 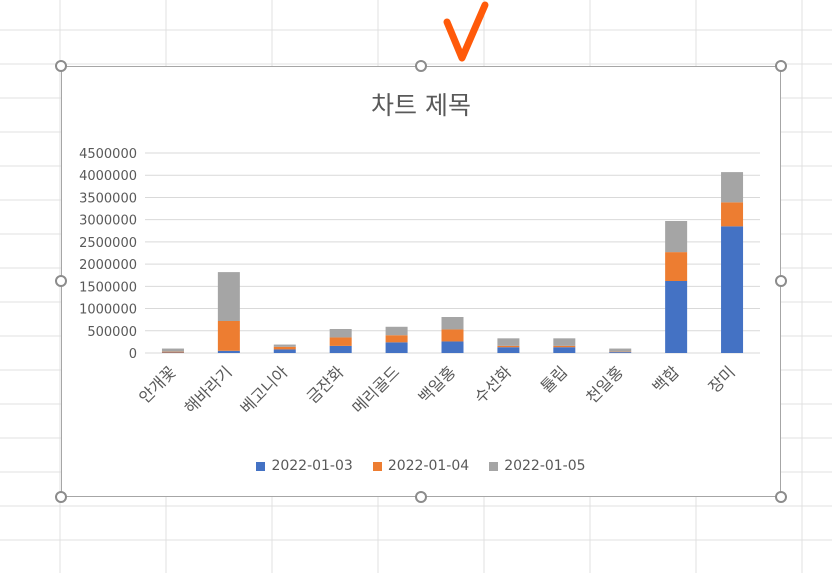 What do you see at coordinates (61, 497) in the screenshot?
I see `resize-handle-bottom-left` at bounding box center [61, 497].